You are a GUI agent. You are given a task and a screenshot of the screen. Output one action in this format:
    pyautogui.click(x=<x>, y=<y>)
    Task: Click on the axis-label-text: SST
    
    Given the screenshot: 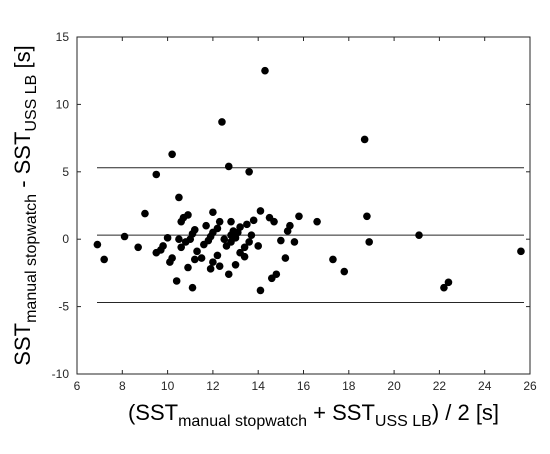 What is the action you would take?
    pyautogui.click(x=22, y=344)
    